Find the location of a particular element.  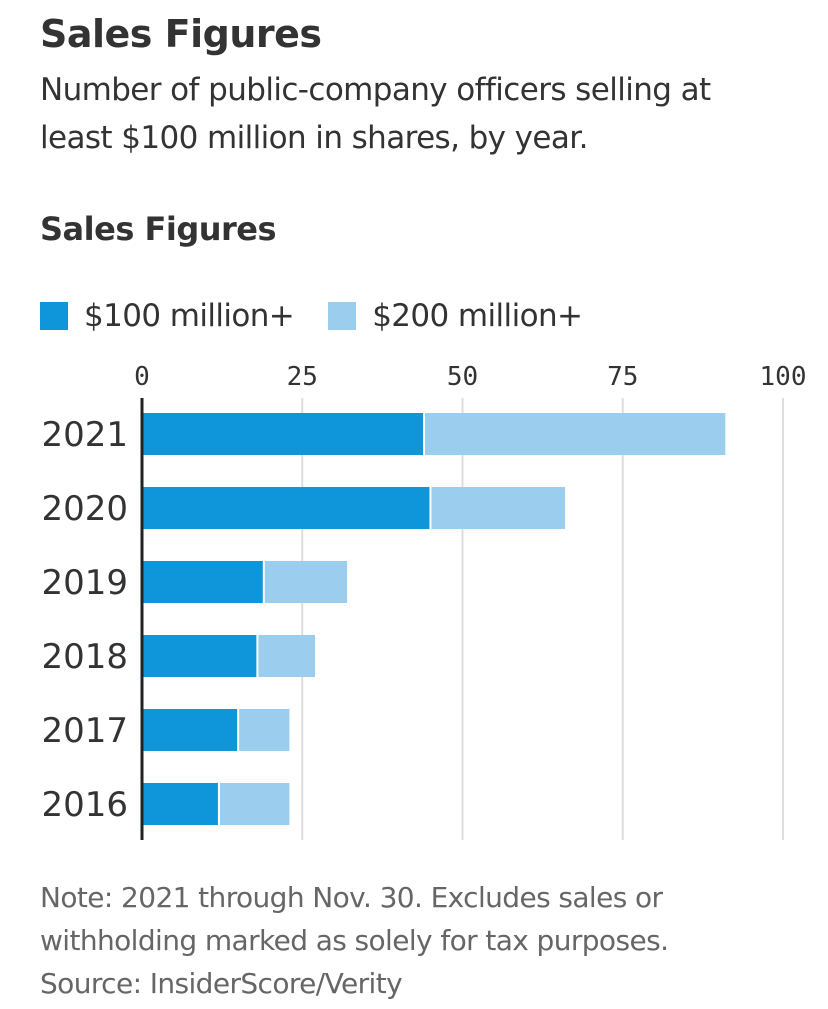

y-tick-label-2020: 2020 is located at coordinates (84, 509).